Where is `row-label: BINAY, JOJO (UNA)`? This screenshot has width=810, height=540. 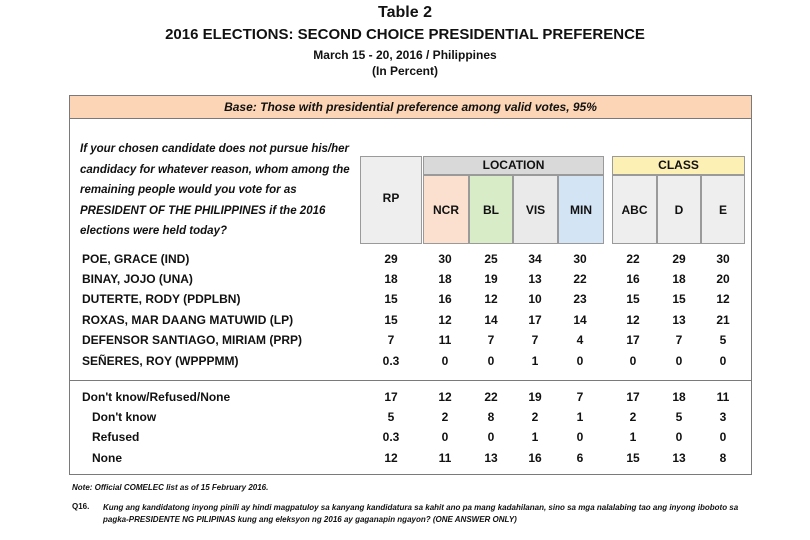 row-label: BINAY, JOJO (UNA) is located at coordinates (137, 279).